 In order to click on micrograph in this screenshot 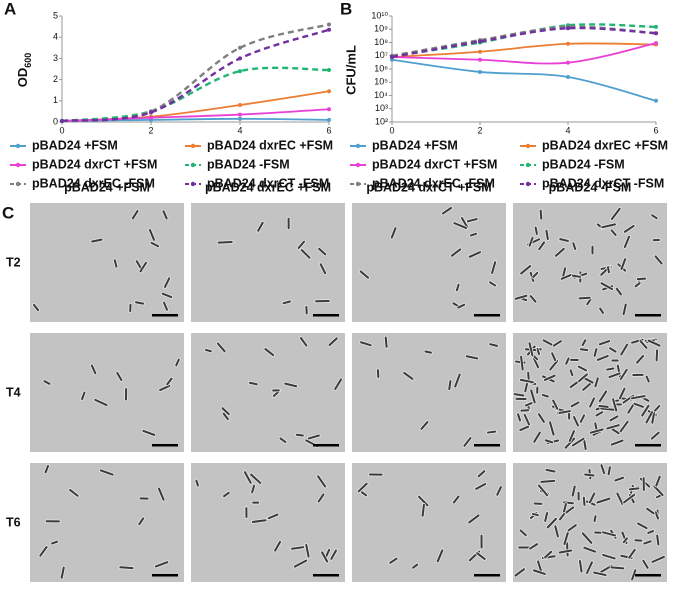, I will do `click(590, 522)`.